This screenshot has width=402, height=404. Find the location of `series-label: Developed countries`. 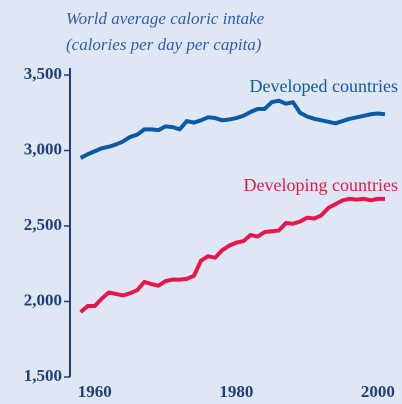

series-label: Developed countries is located at coordinates (324, 86).